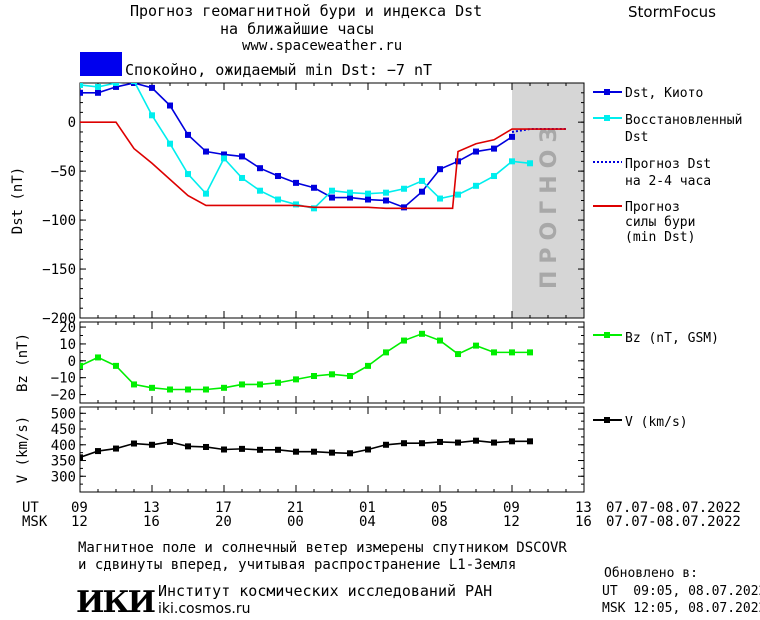 The image size is (760, 620). I want to click on panel-frame, so click(332, 449).